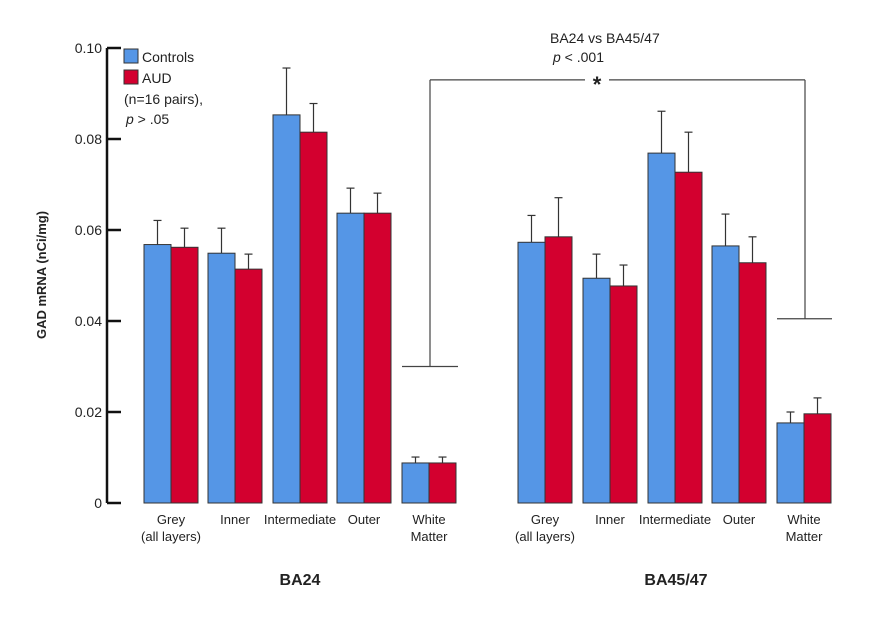 This screenshot has width=877, height=620. What do you see at coordinates (98, 275) in the screenshot?
I see `y-axis: 0 0.02 0.04 0.06 0.08 0.10` at bounding box center [98, 275].